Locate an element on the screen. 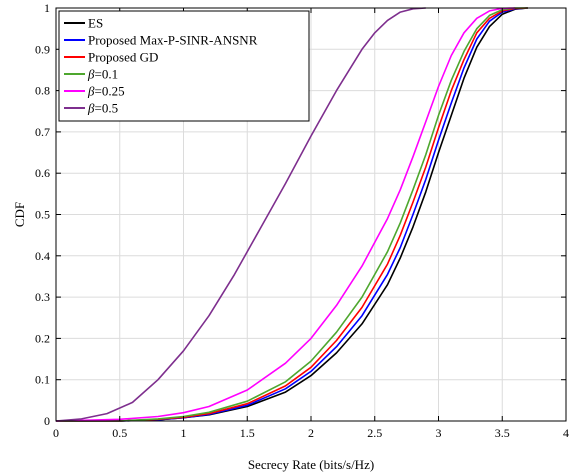 This screenshot has width=582, height=476. legend-entry-label: =0.25 is located at coordinates (109, 91).